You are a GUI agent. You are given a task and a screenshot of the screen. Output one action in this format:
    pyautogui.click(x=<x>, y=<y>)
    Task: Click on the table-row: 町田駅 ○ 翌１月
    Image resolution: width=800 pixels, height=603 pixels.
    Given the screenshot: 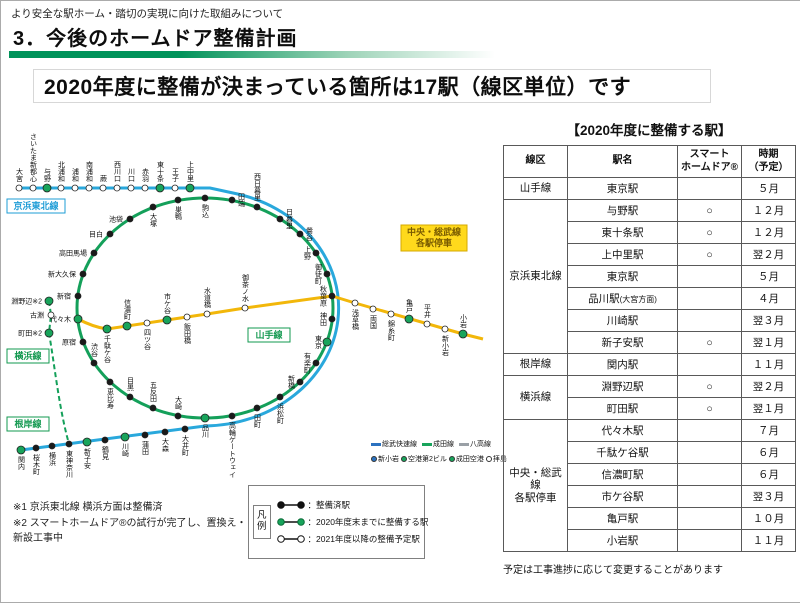 What is the action you would take?
    pyautogui.click(x=650, y=408)
    